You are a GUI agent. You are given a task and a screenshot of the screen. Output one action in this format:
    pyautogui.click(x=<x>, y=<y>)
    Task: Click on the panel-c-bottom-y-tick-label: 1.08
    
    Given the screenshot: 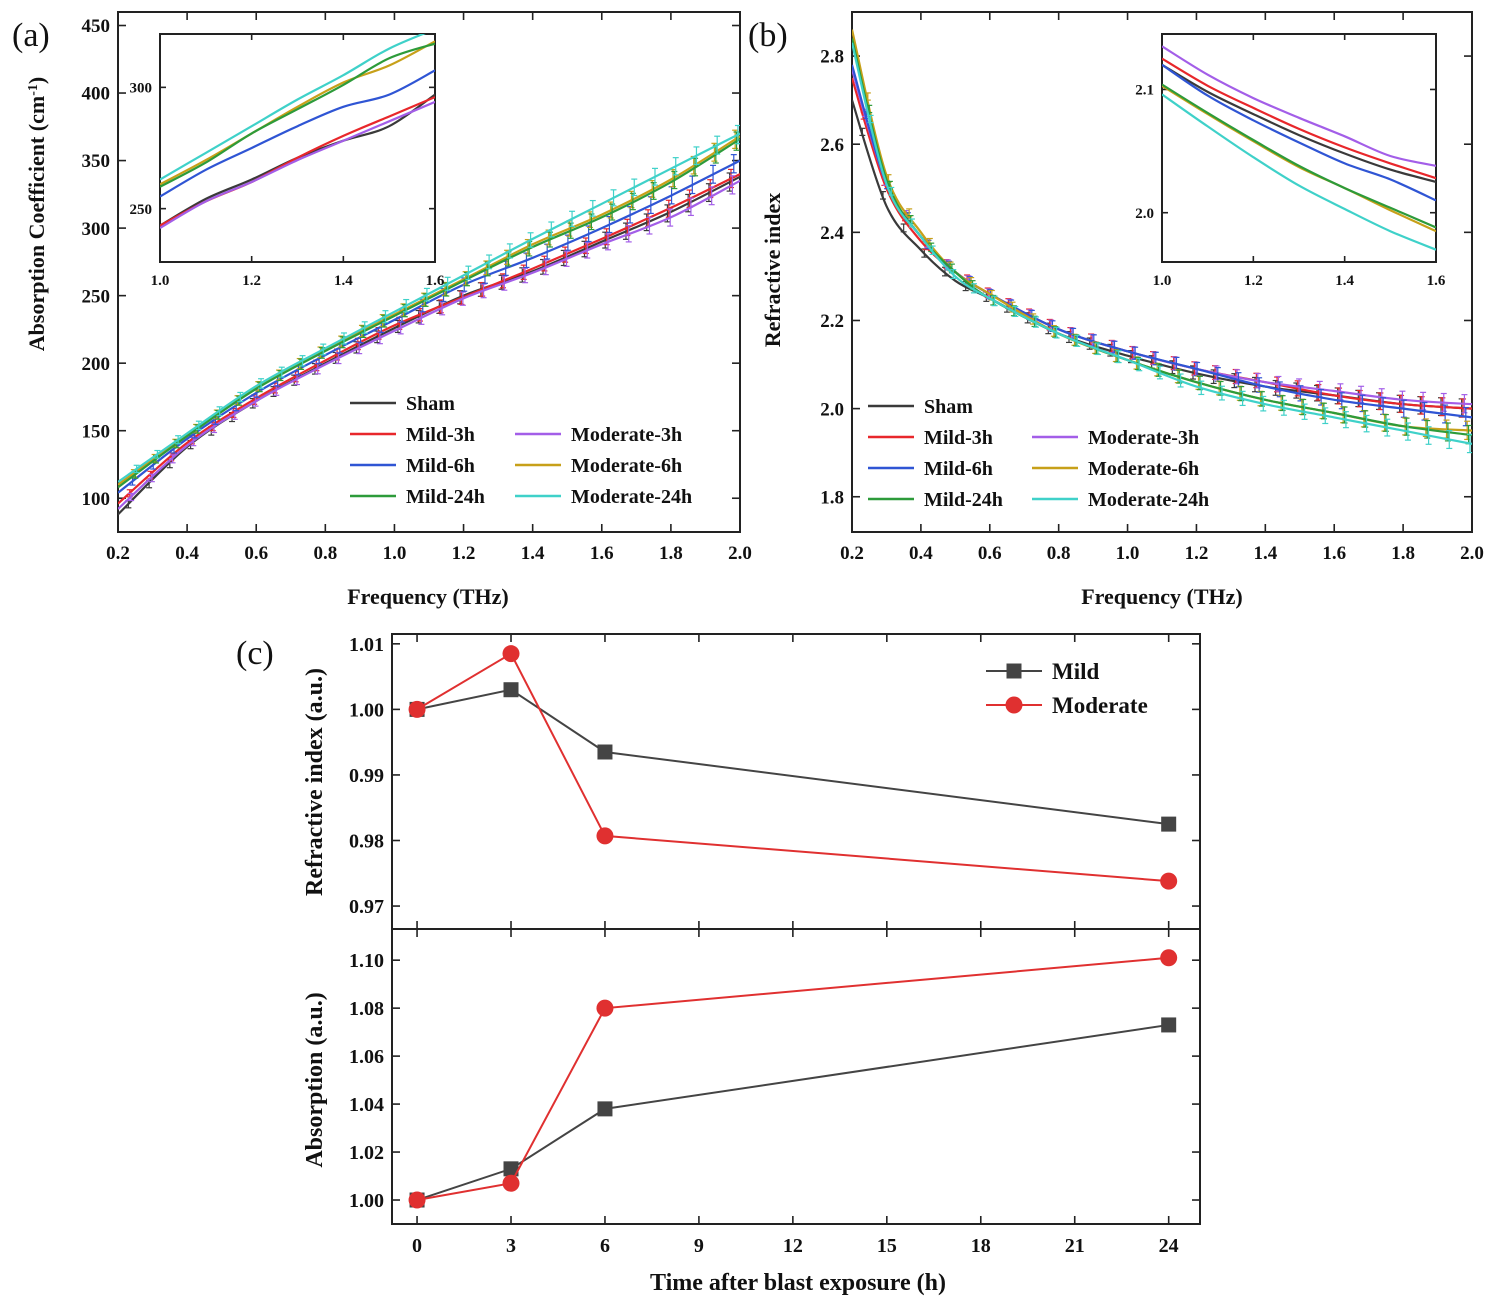 What is the action you would take?
    pyautogui.click(x=366, y=1009)
    